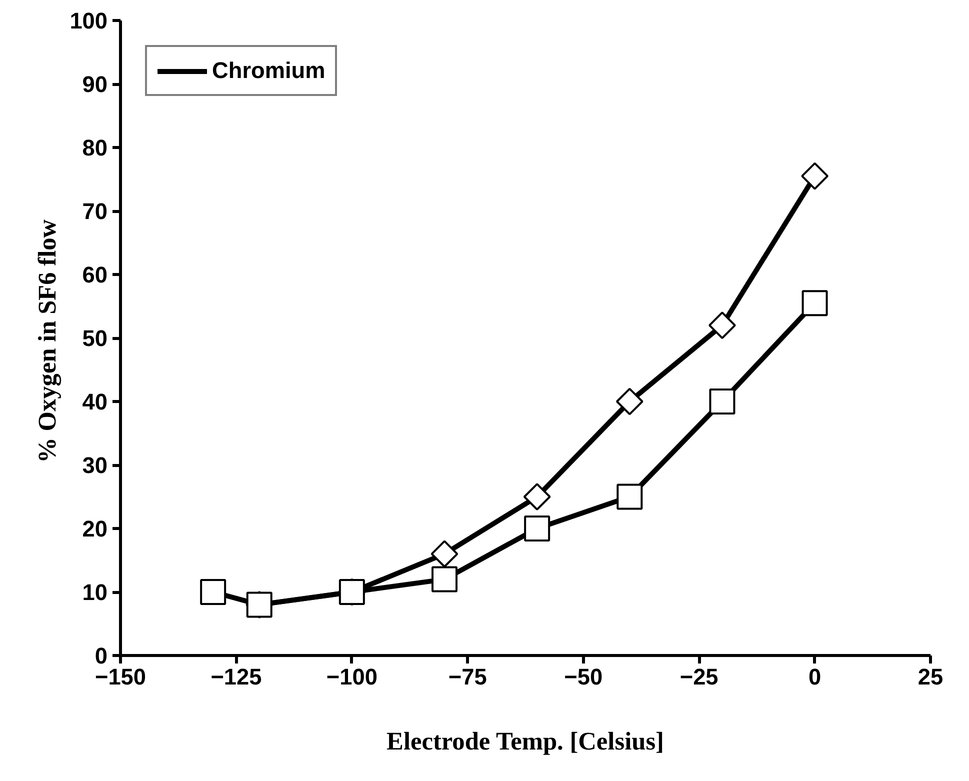  I want to click on y-tick-label: 70, so click(95, 211).